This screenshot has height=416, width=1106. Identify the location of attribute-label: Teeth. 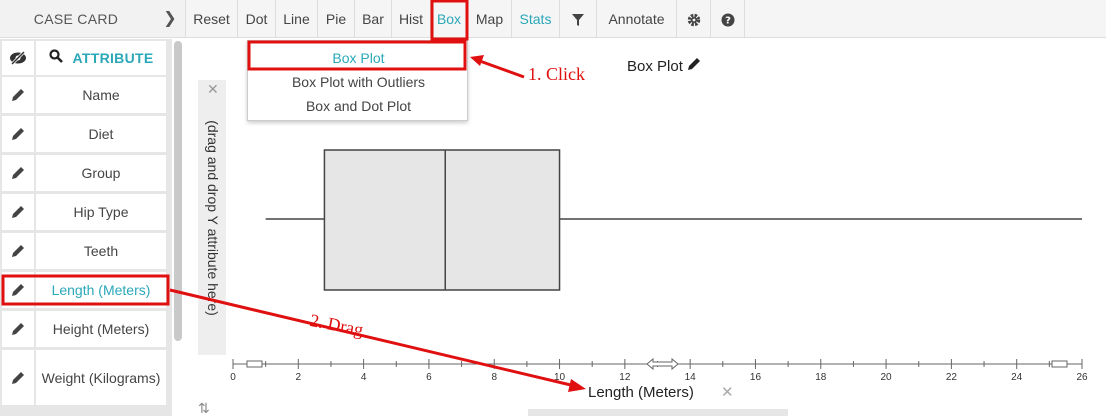
(101, 251).